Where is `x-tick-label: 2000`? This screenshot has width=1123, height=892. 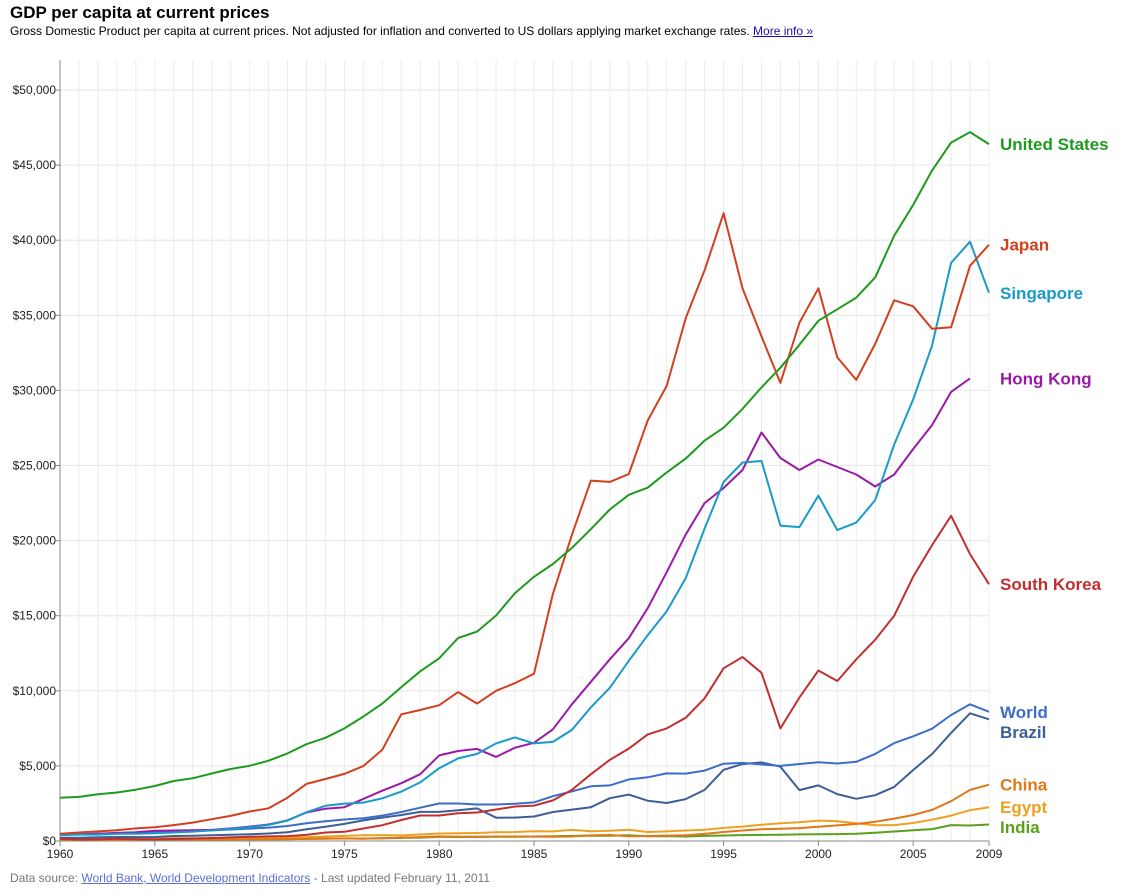 x-tick-label: 2000 is located at coordinates (818, 854).